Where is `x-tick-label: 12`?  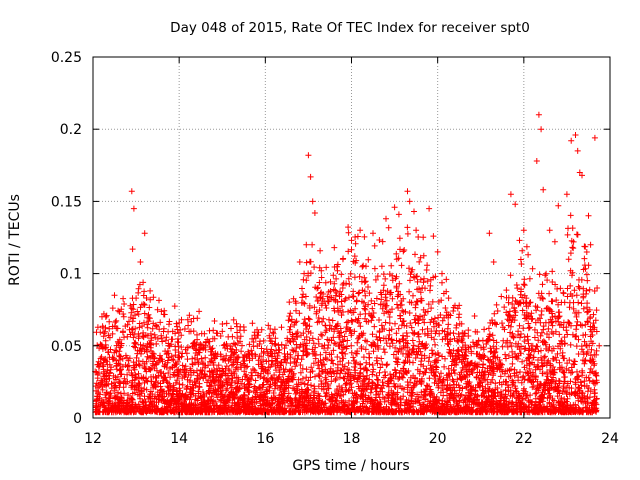 x-tick-label: 12 is located at coordinates (93, 439).